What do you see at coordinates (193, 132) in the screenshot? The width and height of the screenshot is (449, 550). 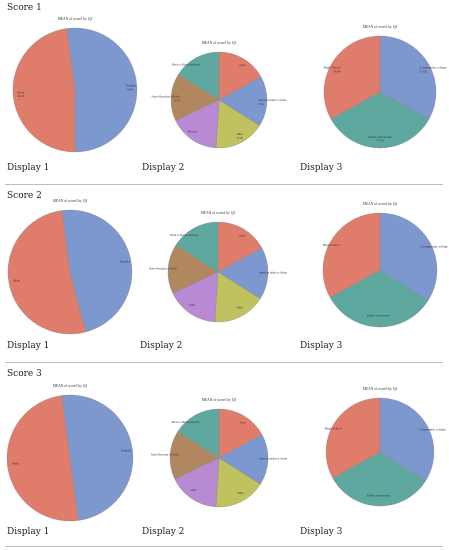 I see `slice-label: Hispanic` at bounding box center [193, 132].